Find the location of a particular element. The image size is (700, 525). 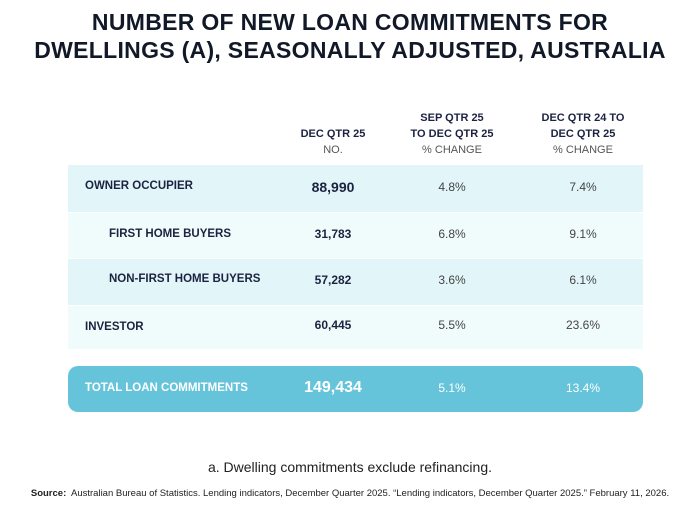

row-label: NON-FIRST HOME BUYERS is located at coordinates (185, 279).